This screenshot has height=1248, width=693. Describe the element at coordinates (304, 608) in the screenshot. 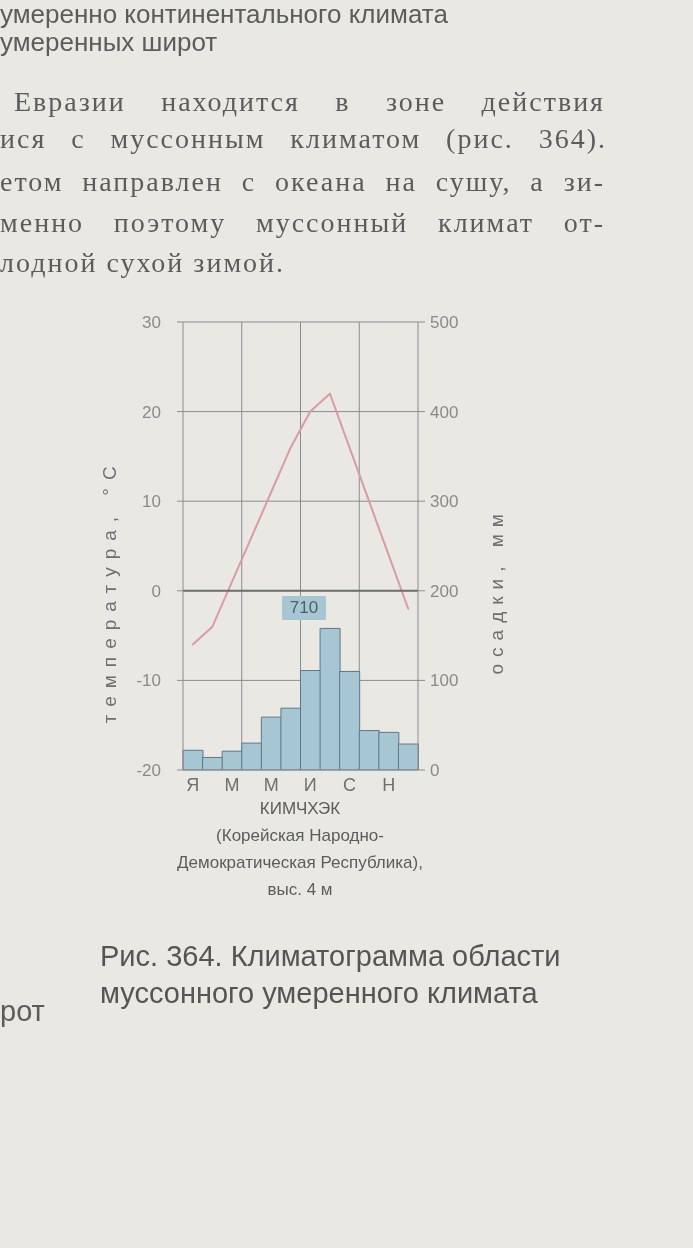

I see `annotation: 710` at that location.